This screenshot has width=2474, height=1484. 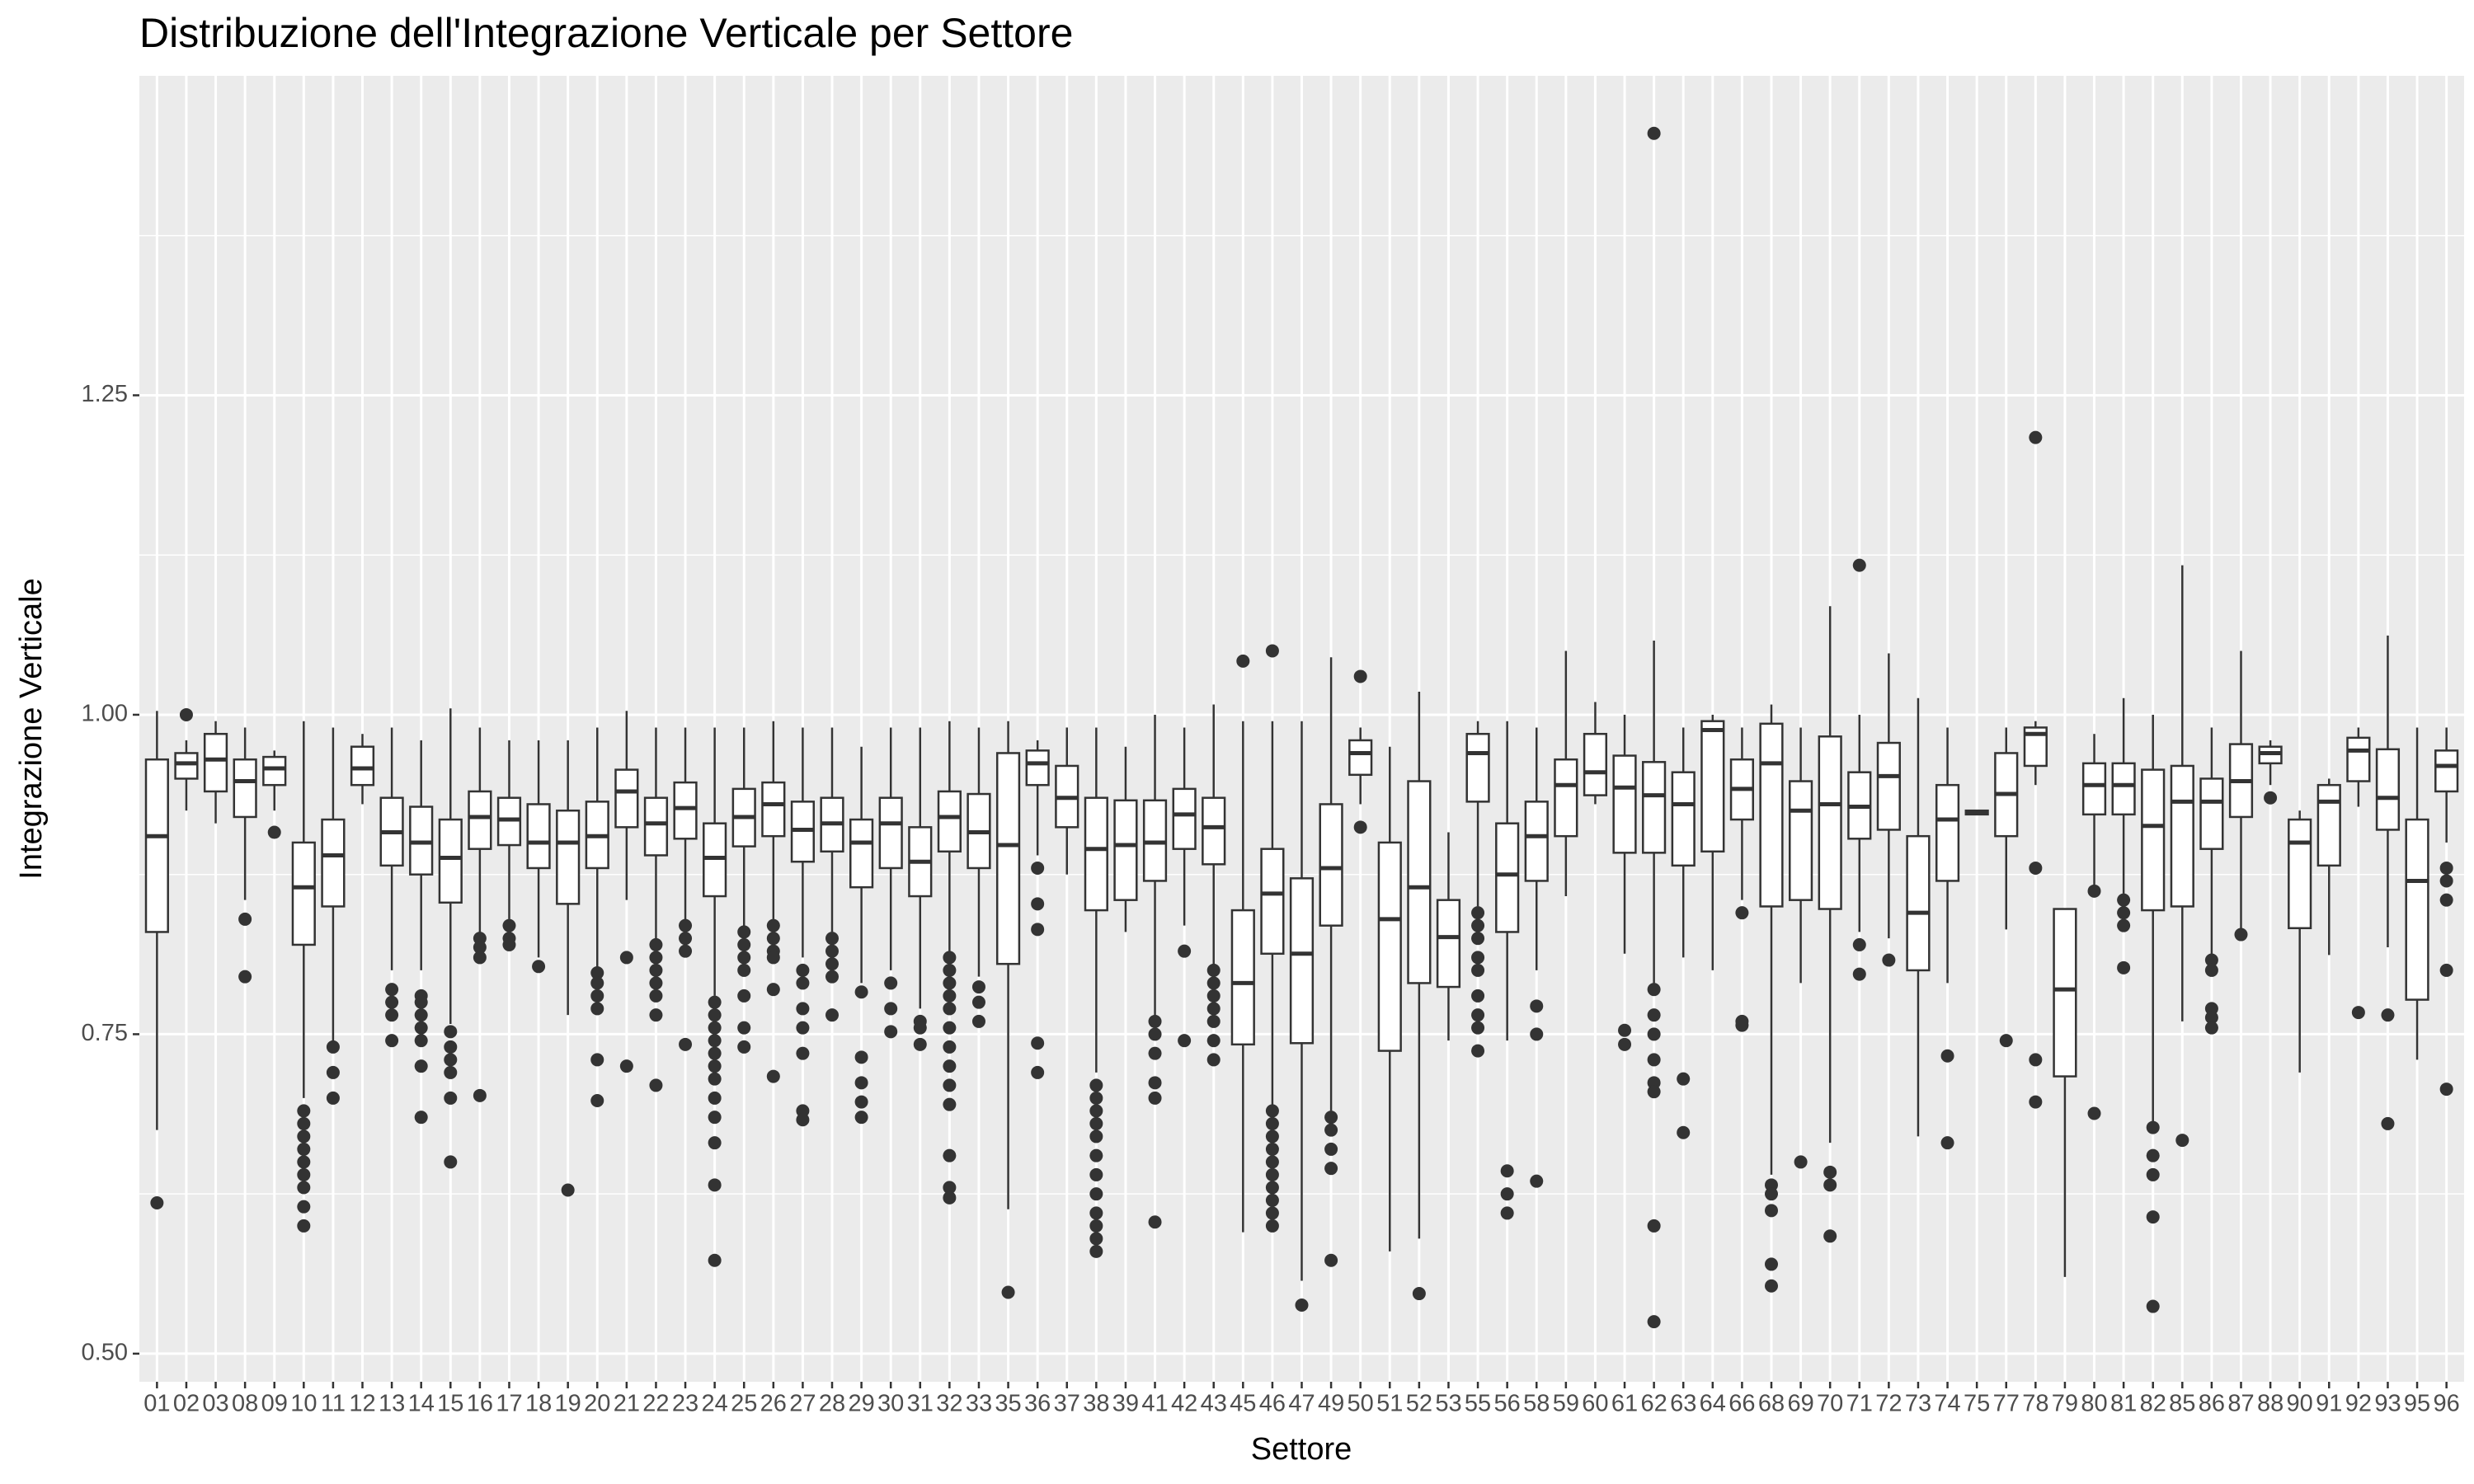 I want to click on x-tick-label: 88, so click(x=2270, y=1404).